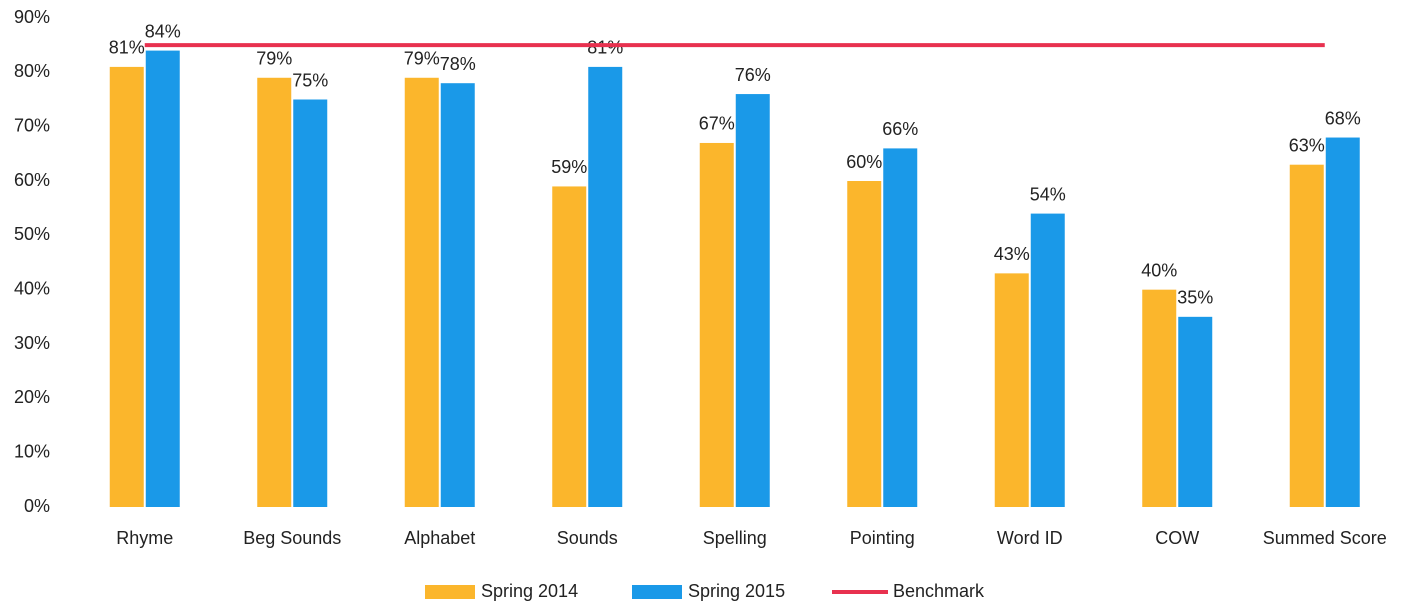 This screenshot has height=608, width=1414. I want to click on y-tick-label: 40%, so click(32, 288).